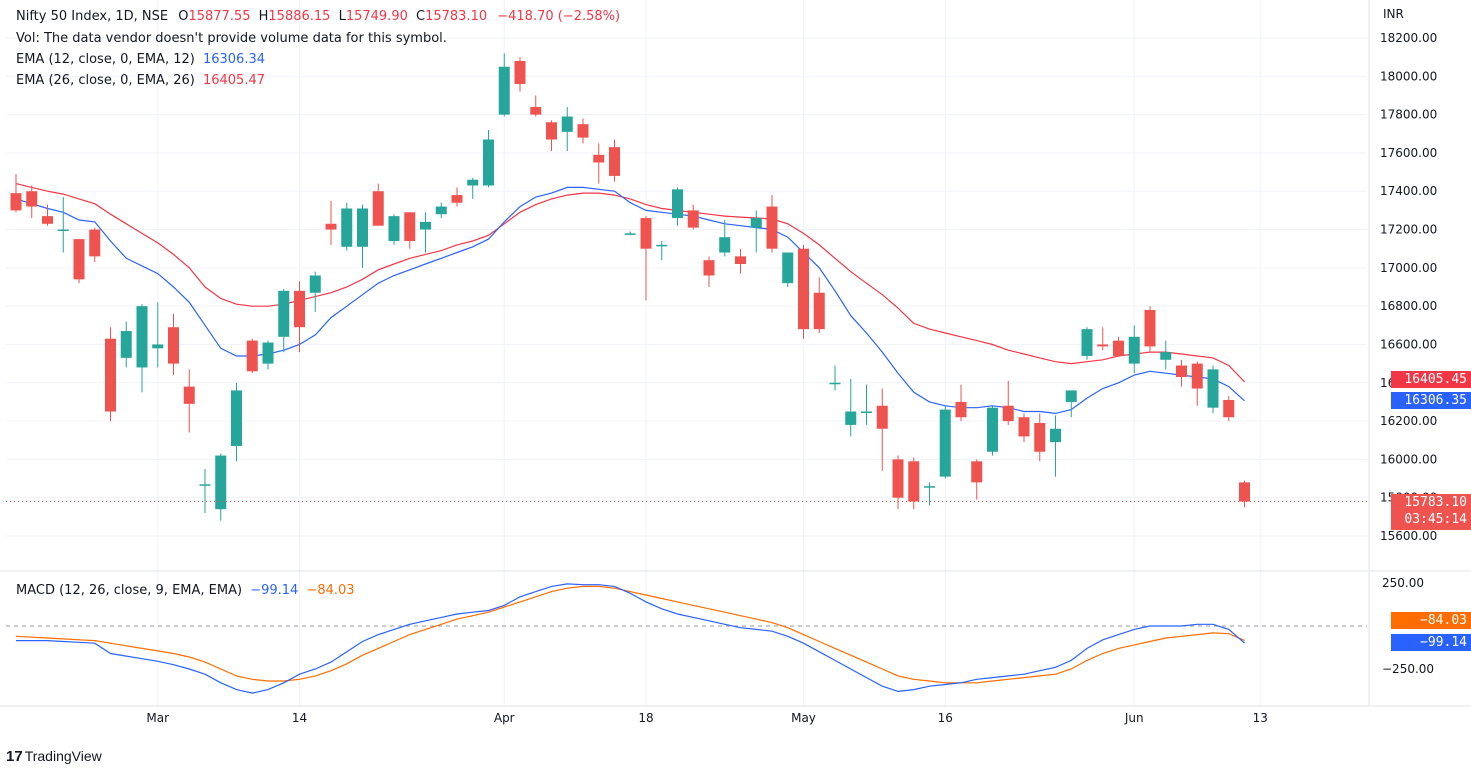 This screenshot has width=1471, height=780. Describe the element at coordinates (1408, 344) in the screenshot. I see `price-tick-label: 16600.00` at that location.